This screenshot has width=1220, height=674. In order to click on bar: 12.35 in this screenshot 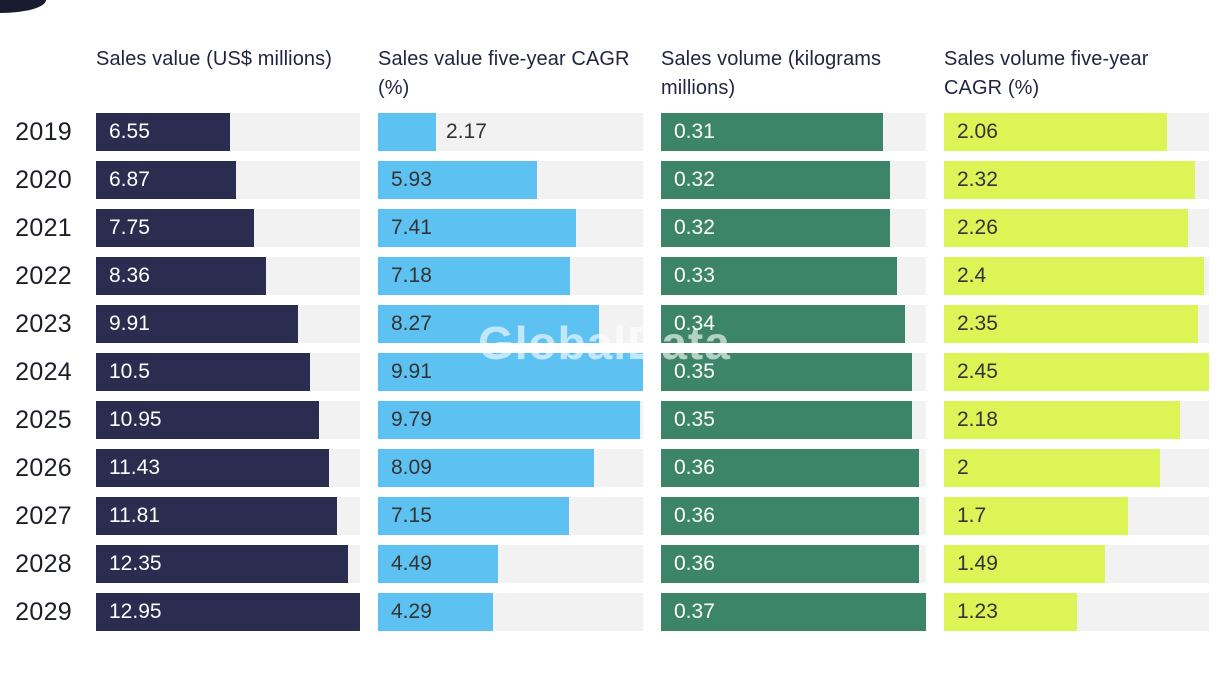, I will do `click(222, 564)`.